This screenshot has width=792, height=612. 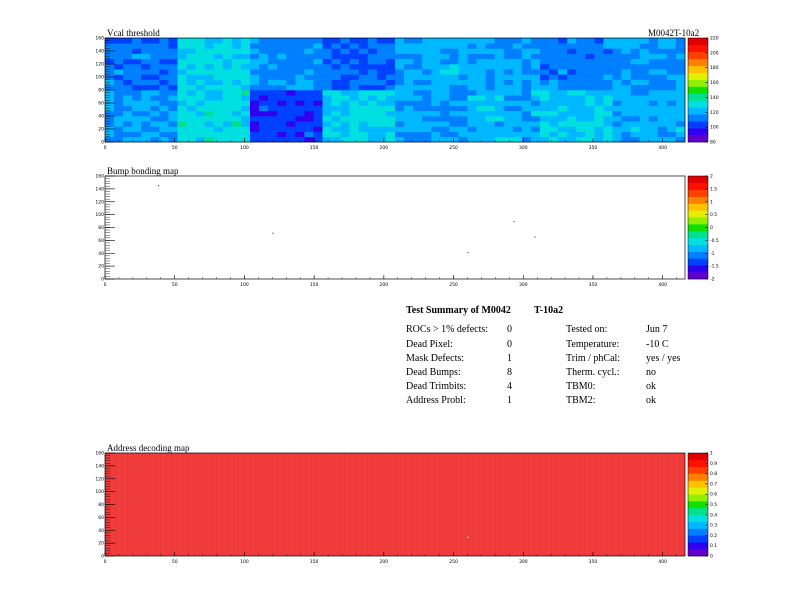 I want to click on y-tick-label: 140, so click(x=99, y=466).